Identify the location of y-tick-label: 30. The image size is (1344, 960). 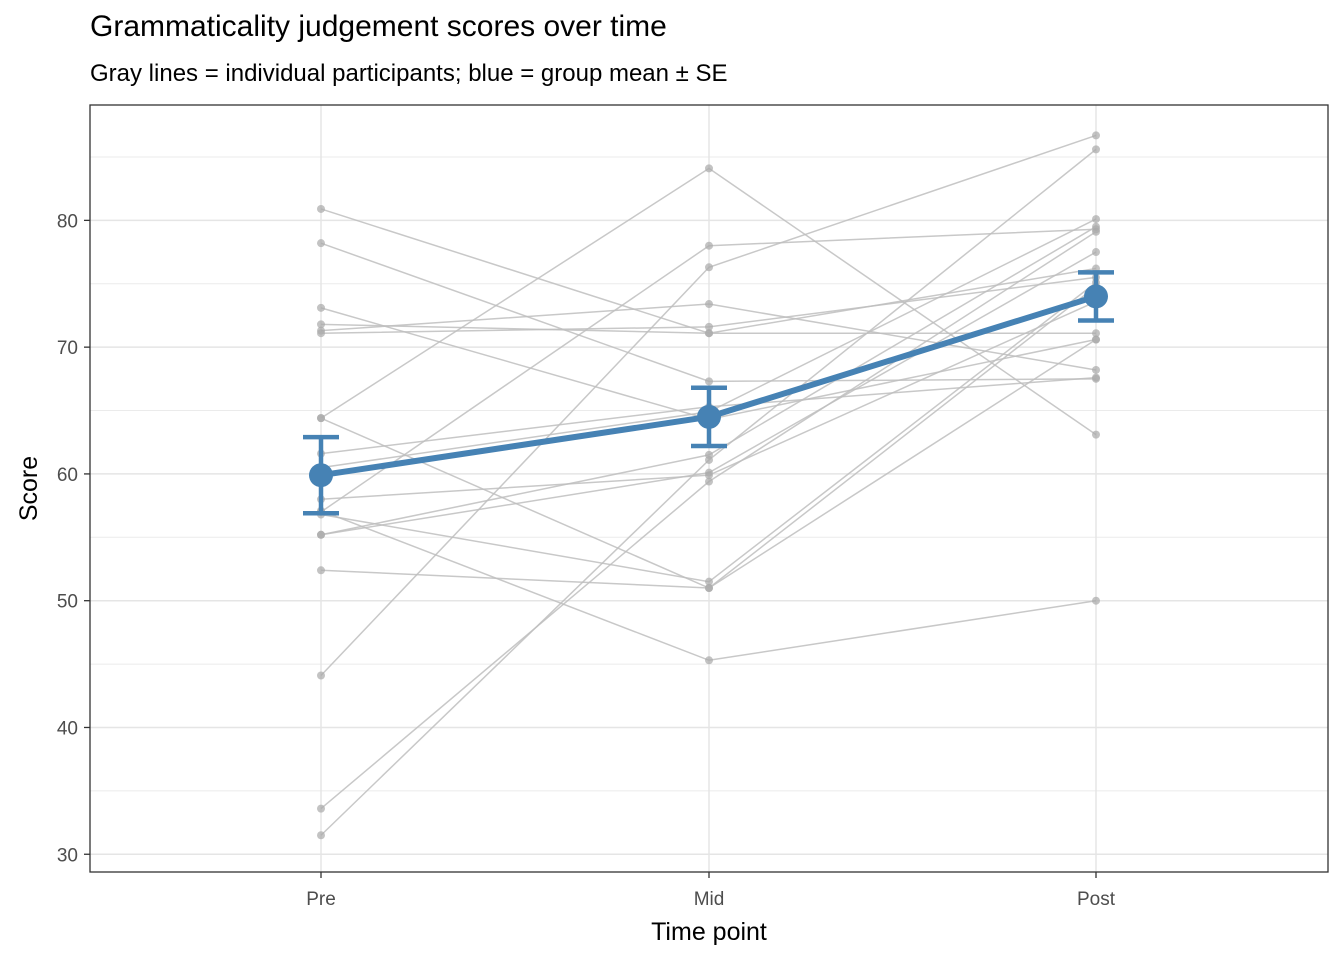
(67, 855).